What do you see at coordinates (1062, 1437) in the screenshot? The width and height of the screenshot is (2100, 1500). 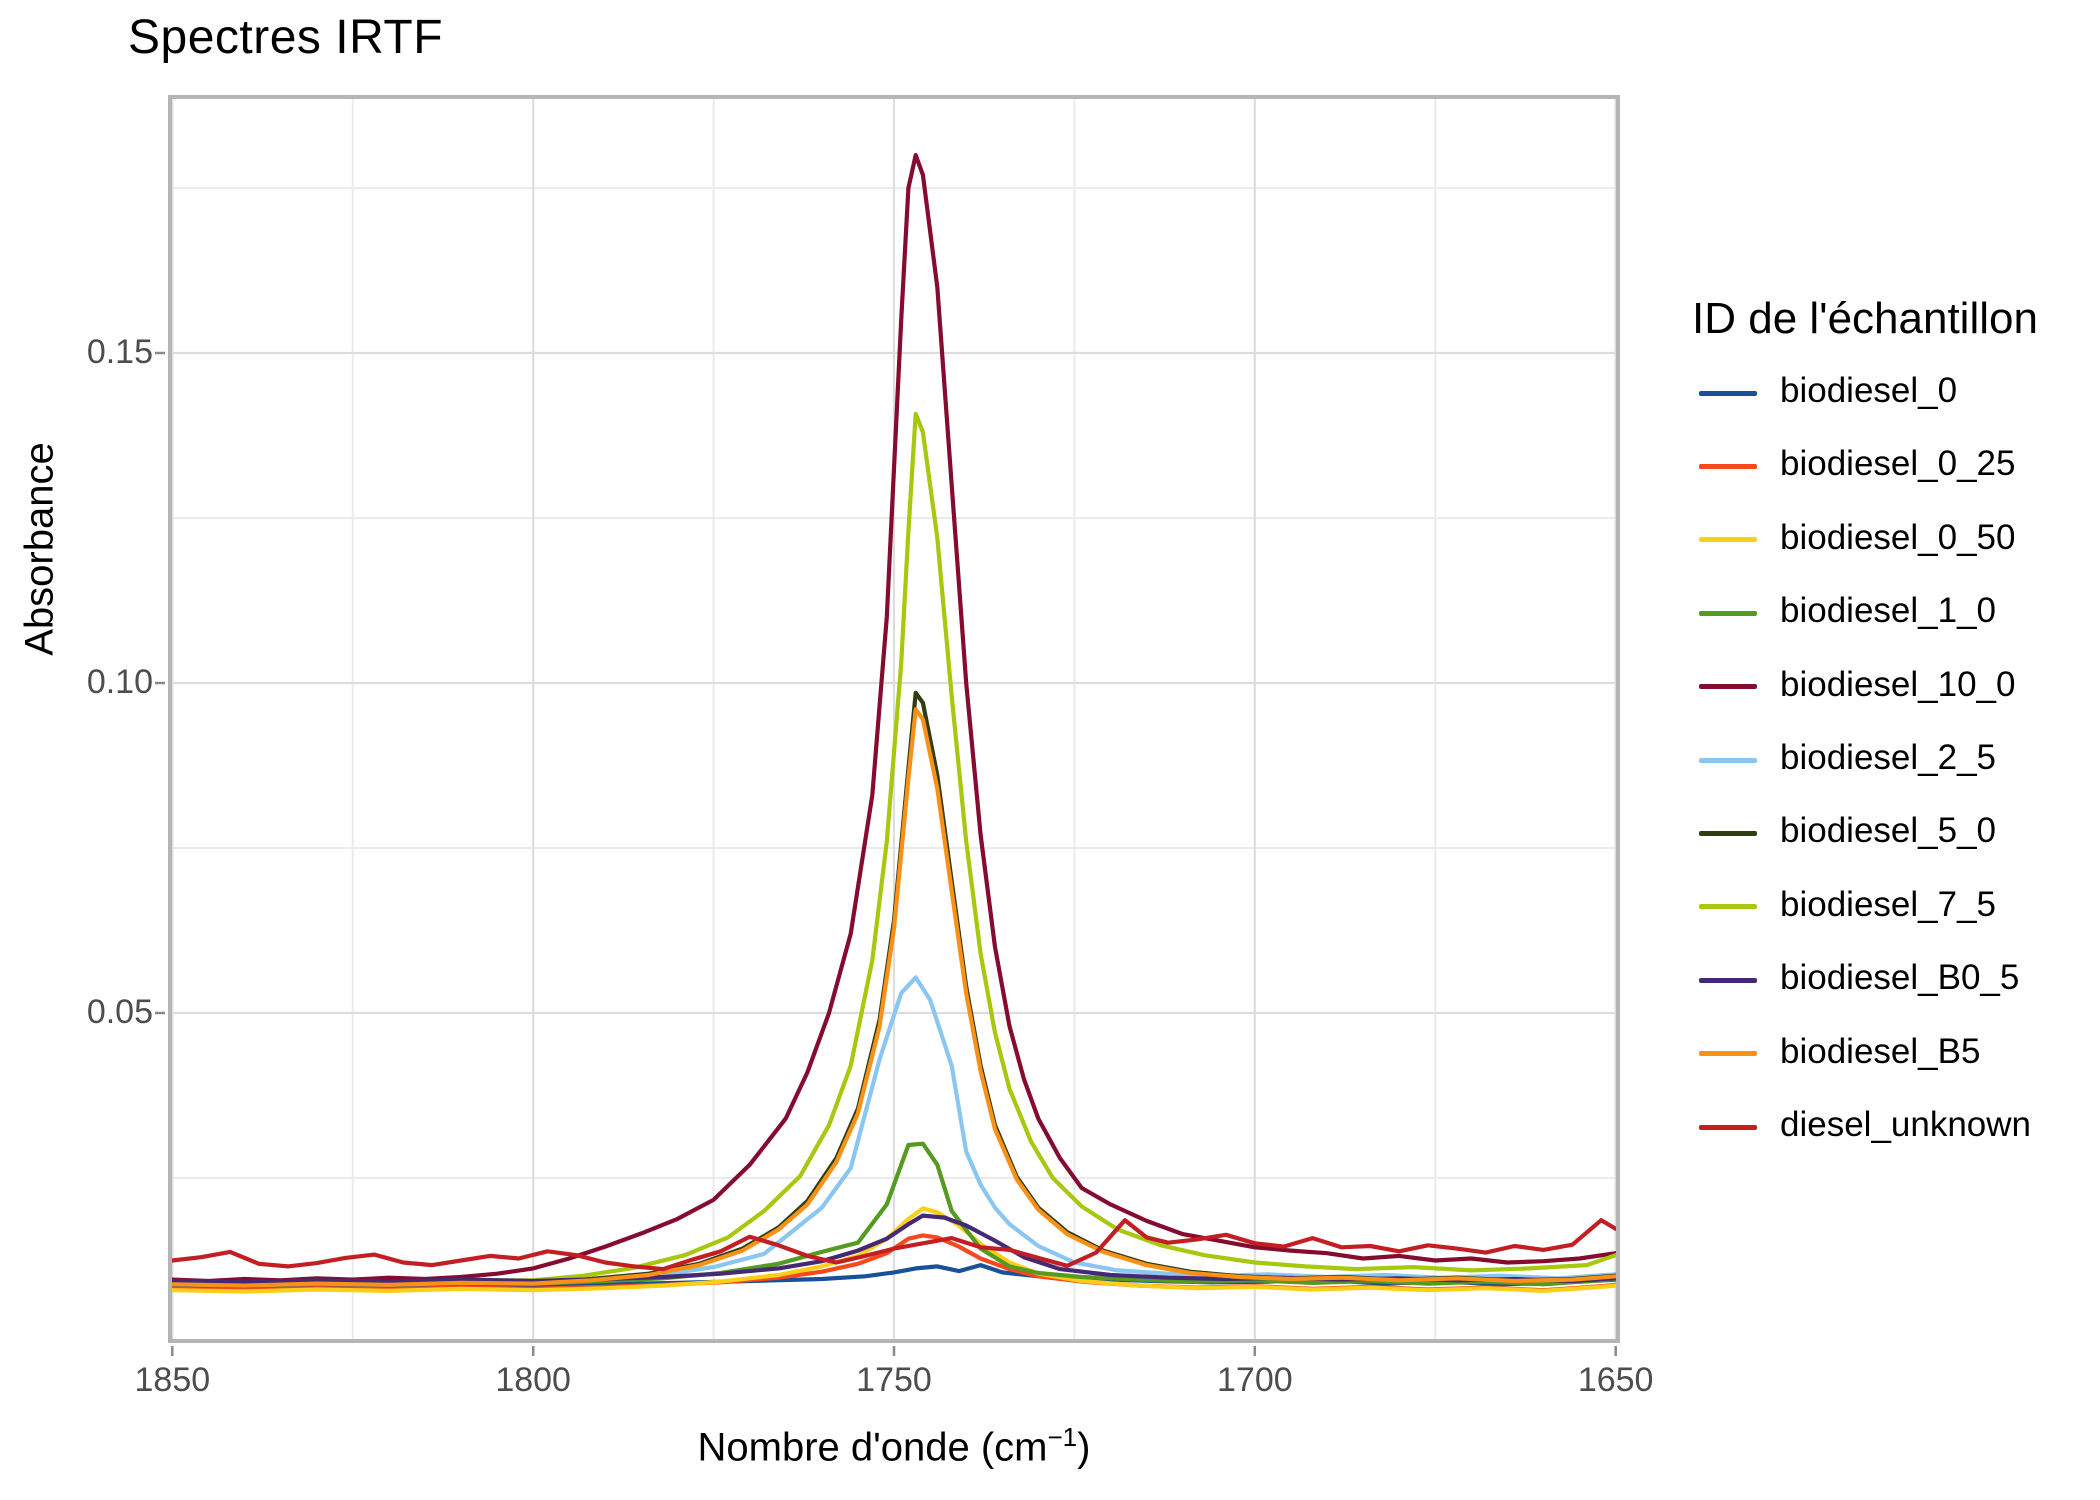 I see `x-axis-title-superscript: −1` at bounding box center [1062, 1437].